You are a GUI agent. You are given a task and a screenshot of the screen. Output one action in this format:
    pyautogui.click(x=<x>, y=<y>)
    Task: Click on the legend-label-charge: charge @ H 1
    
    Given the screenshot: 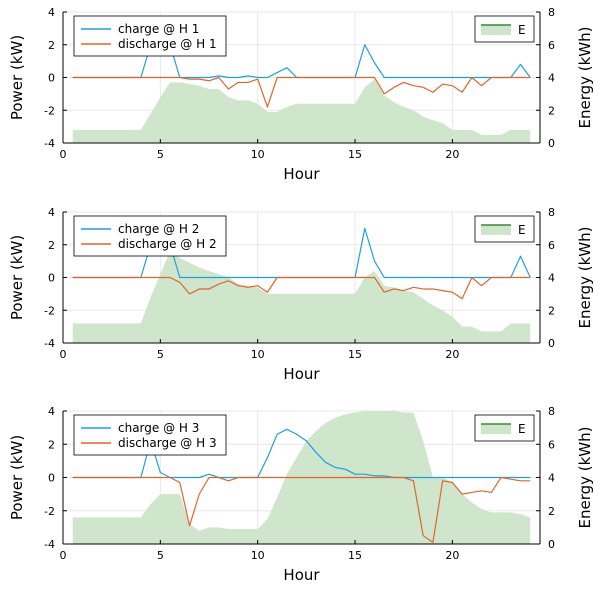 What is the action you would take?
    pyautogui.click(x=158, y=29)
    